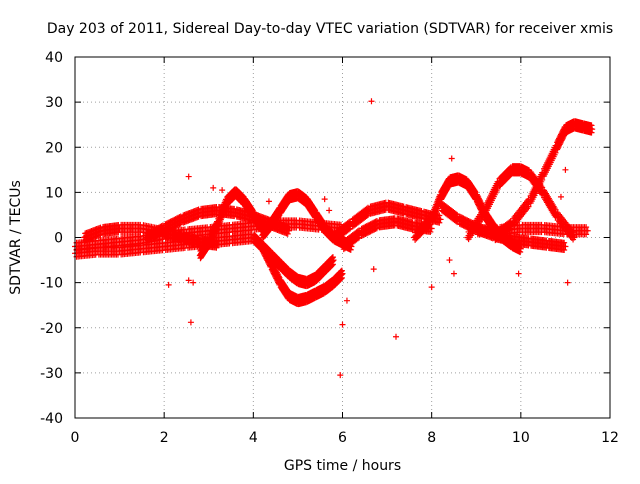 This screenshot has height=484, width=640. What do you see at coordinates (342, 466) in the screenshot?
I see `x-axis-title: GPS time / hours` at bounding box center [342, 466].